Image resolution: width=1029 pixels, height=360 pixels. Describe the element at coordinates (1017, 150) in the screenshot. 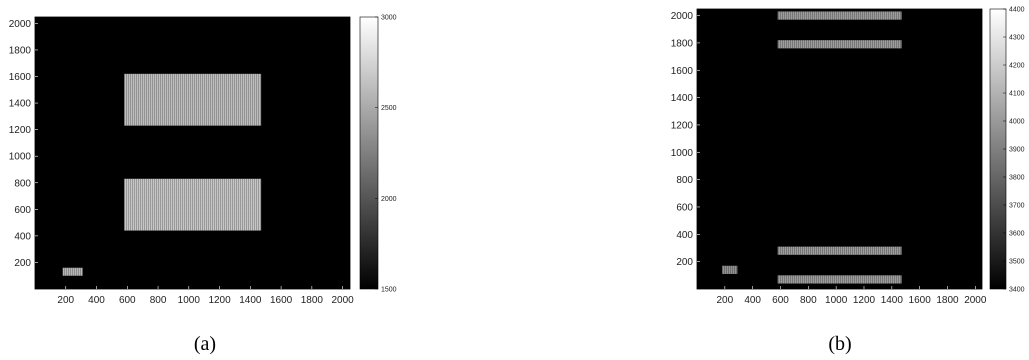

I see `colorbar-tick-label: 3900` at that location.